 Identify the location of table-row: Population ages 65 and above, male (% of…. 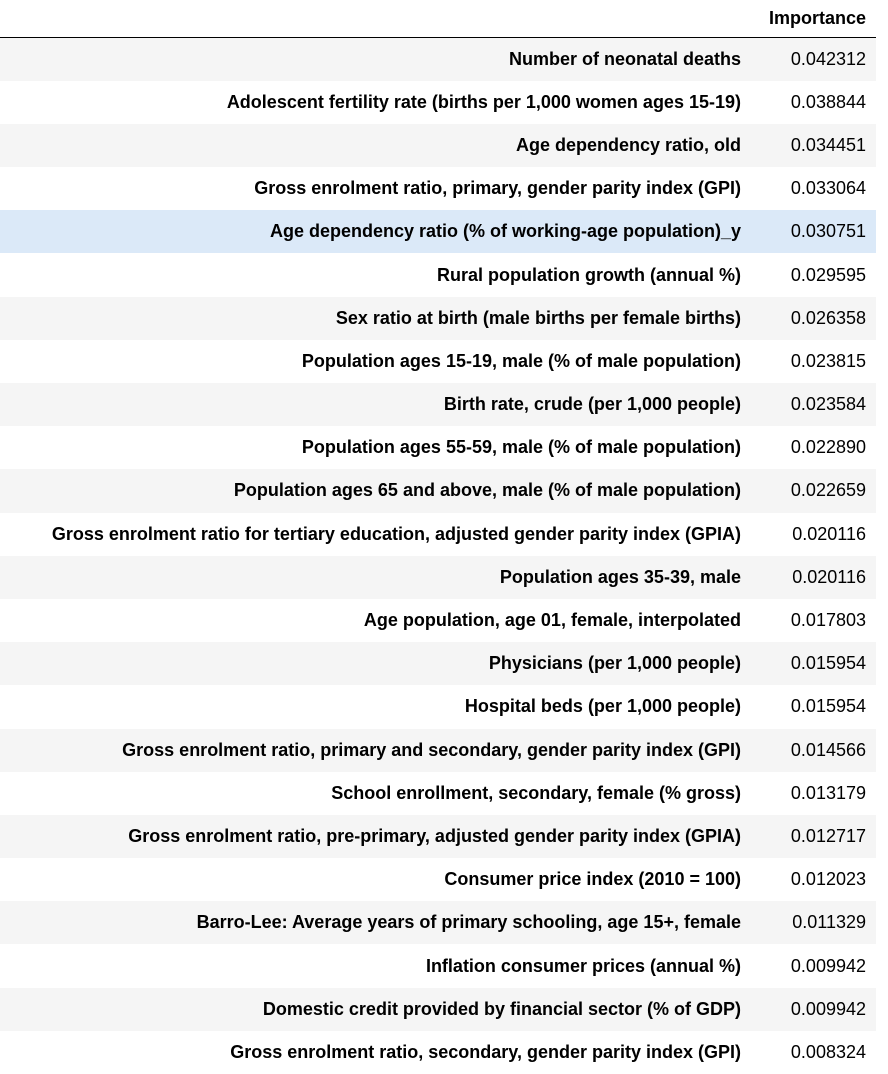
(438, 491).